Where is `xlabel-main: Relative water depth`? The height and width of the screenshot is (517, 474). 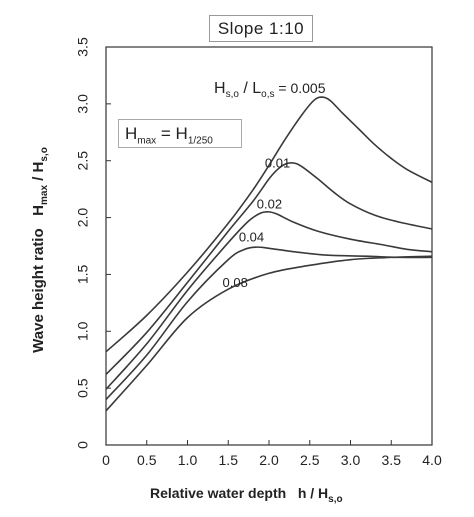
xlabel-main: Relative water depth is located at coordinates (218, 493).